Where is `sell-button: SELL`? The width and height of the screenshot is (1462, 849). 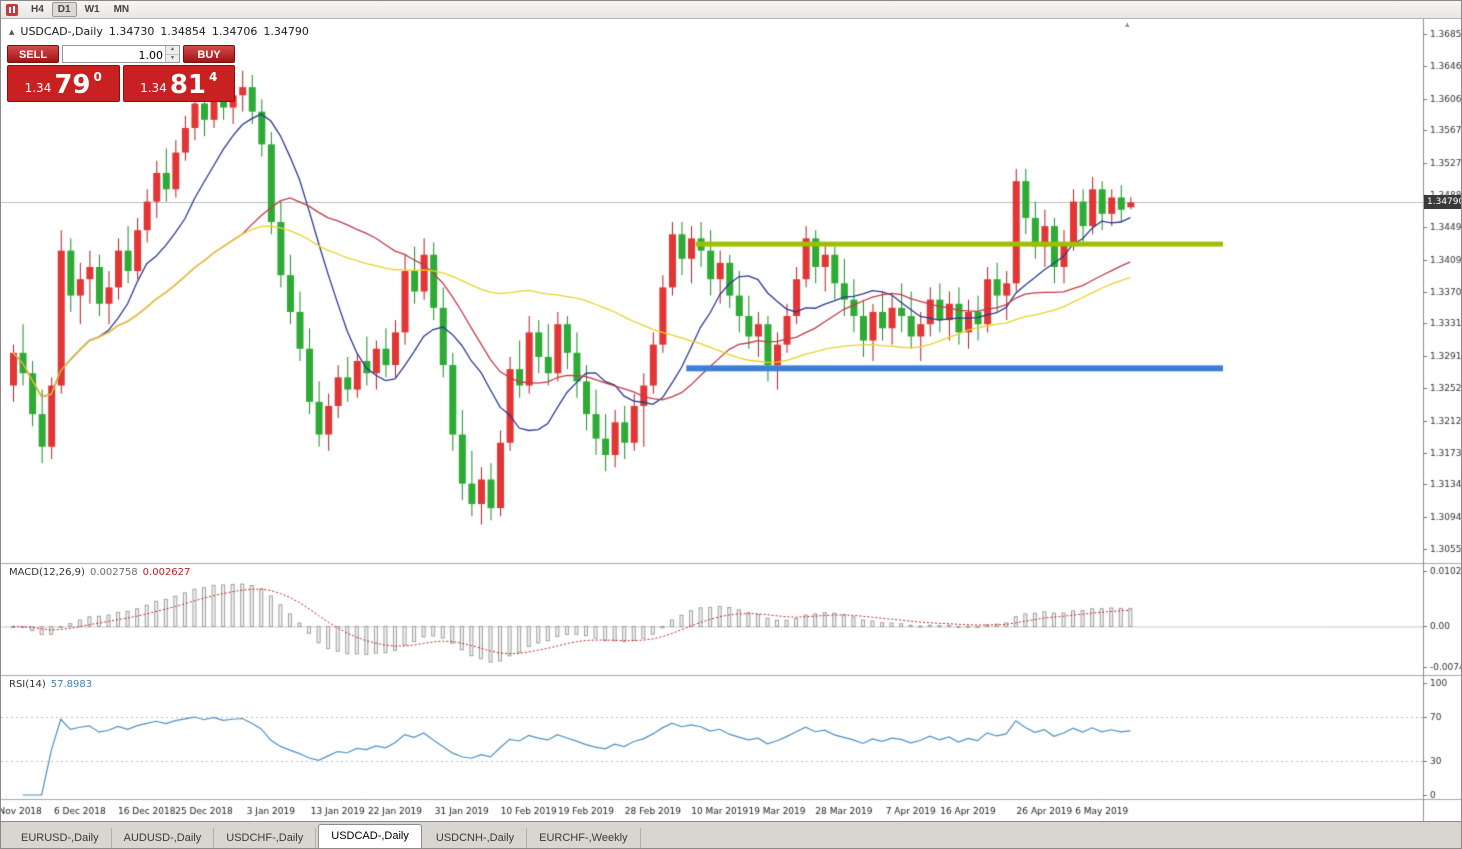 sell-button: SELL is located at coordinates (33, 54).